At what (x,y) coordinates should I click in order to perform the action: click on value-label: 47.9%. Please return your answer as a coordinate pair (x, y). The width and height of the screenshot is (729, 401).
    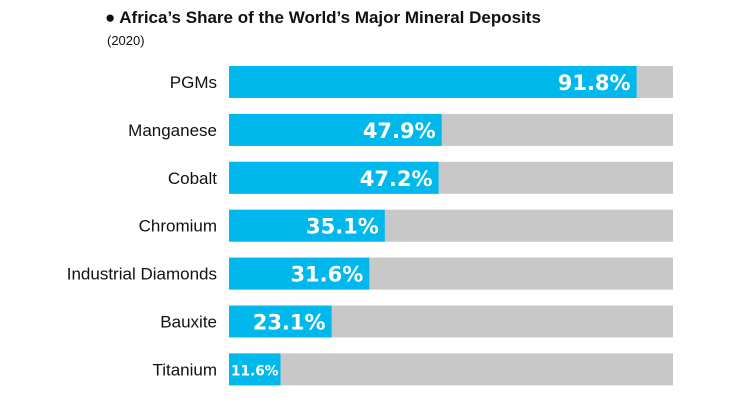
    Looking at the image, I should click on (399, 131).